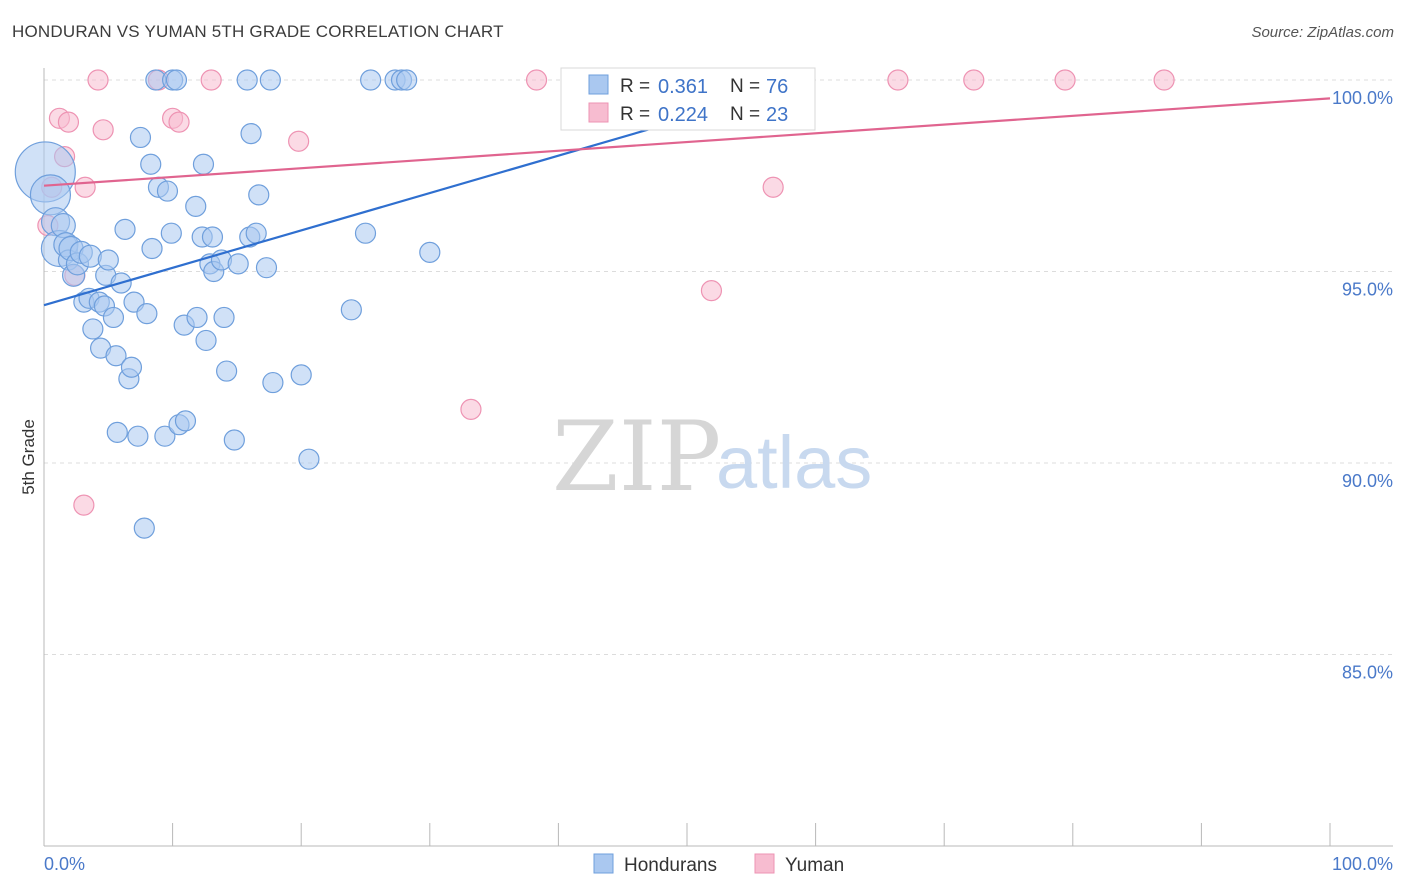 The height and width of the screenshot is (892, 1406). I want to click on x-tick-label-max: 100.0%, so click(1362, 864).